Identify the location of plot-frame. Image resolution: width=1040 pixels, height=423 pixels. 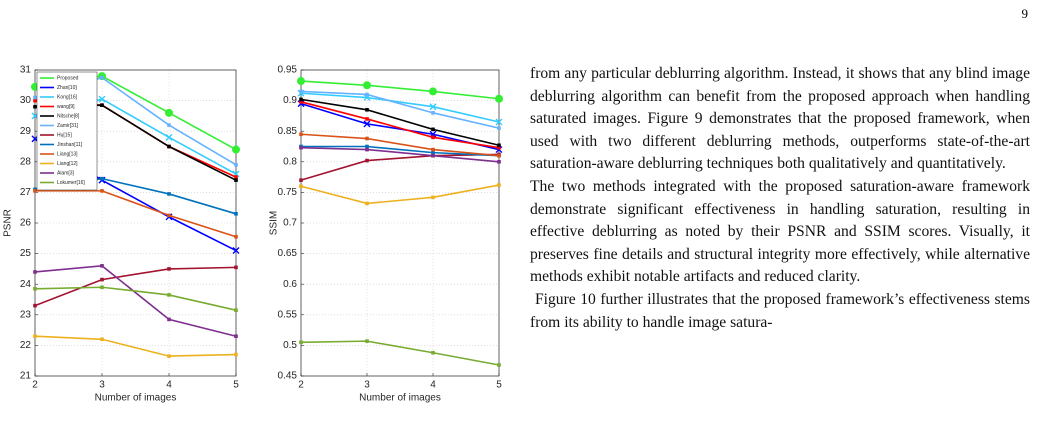
(135, 223).